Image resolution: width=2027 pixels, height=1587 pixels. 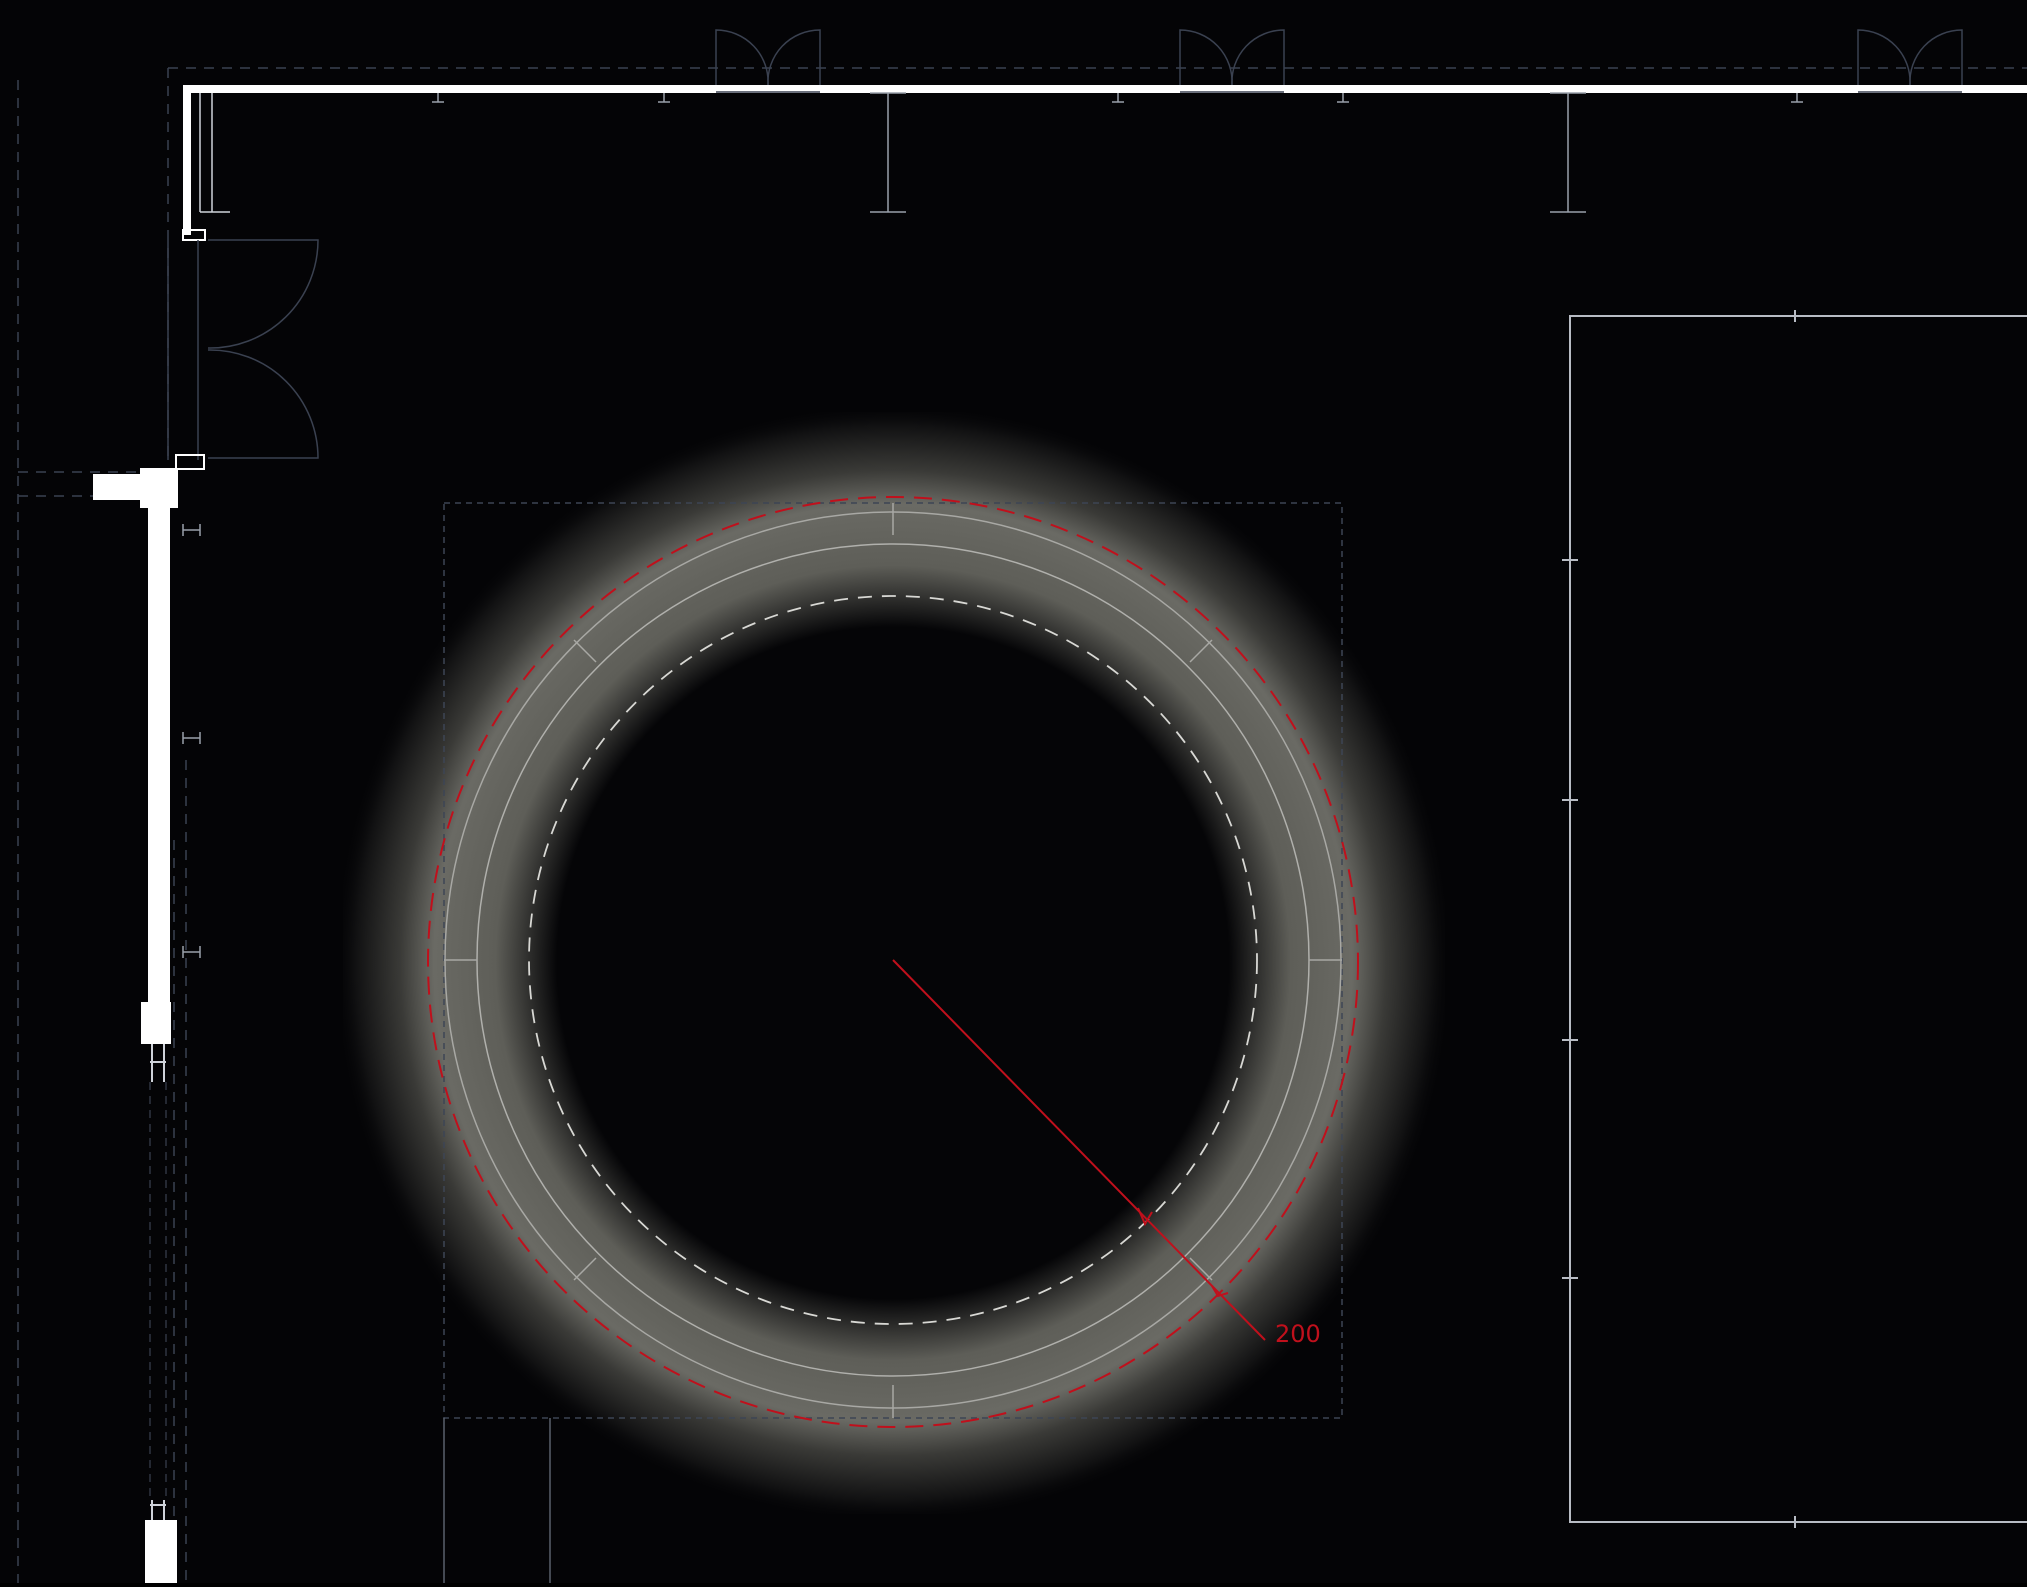 I want to click on wall-ticks, so click(x=1117, y=98).